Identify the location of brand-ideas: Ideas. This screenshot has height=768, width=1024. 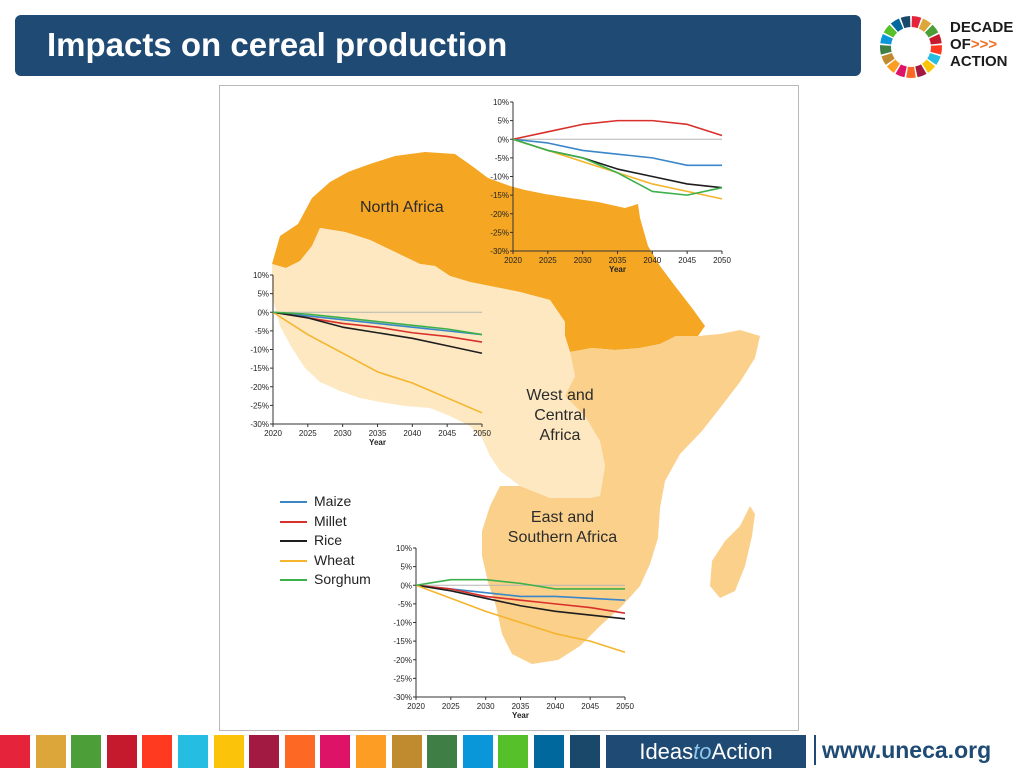
(666, 751).